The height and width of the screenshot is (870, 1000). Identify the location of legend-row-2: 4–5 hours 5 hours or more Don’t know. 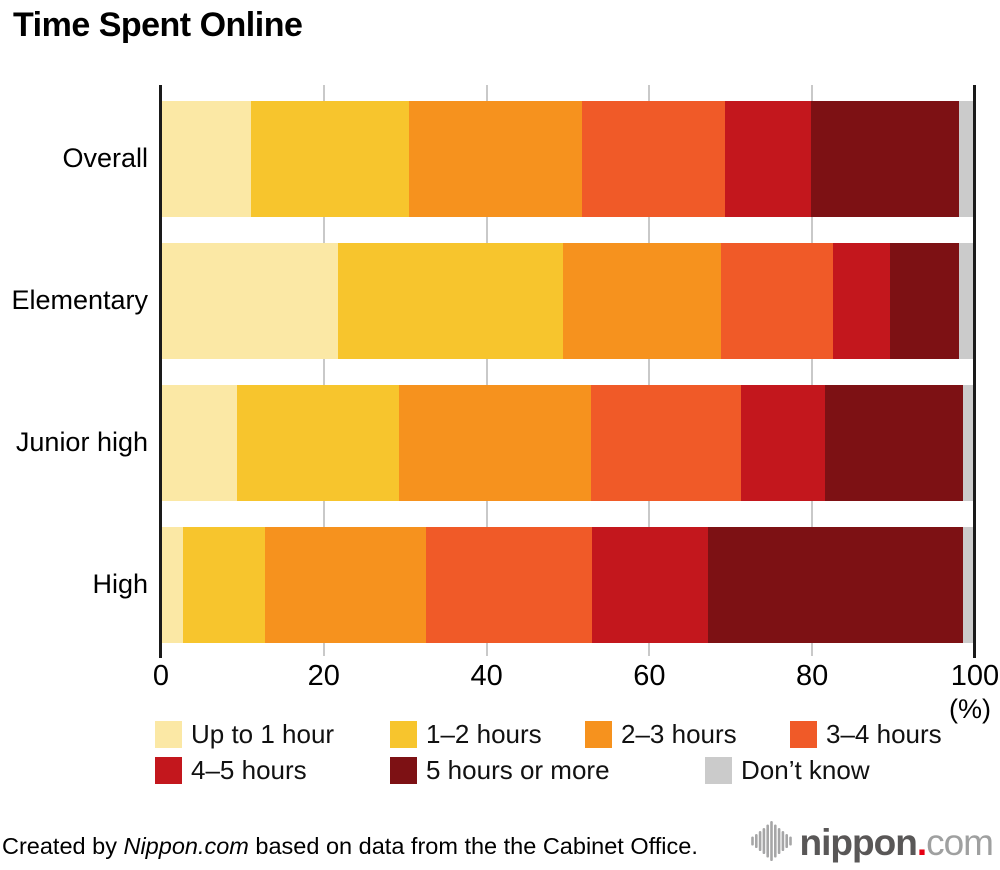
(512, 770).